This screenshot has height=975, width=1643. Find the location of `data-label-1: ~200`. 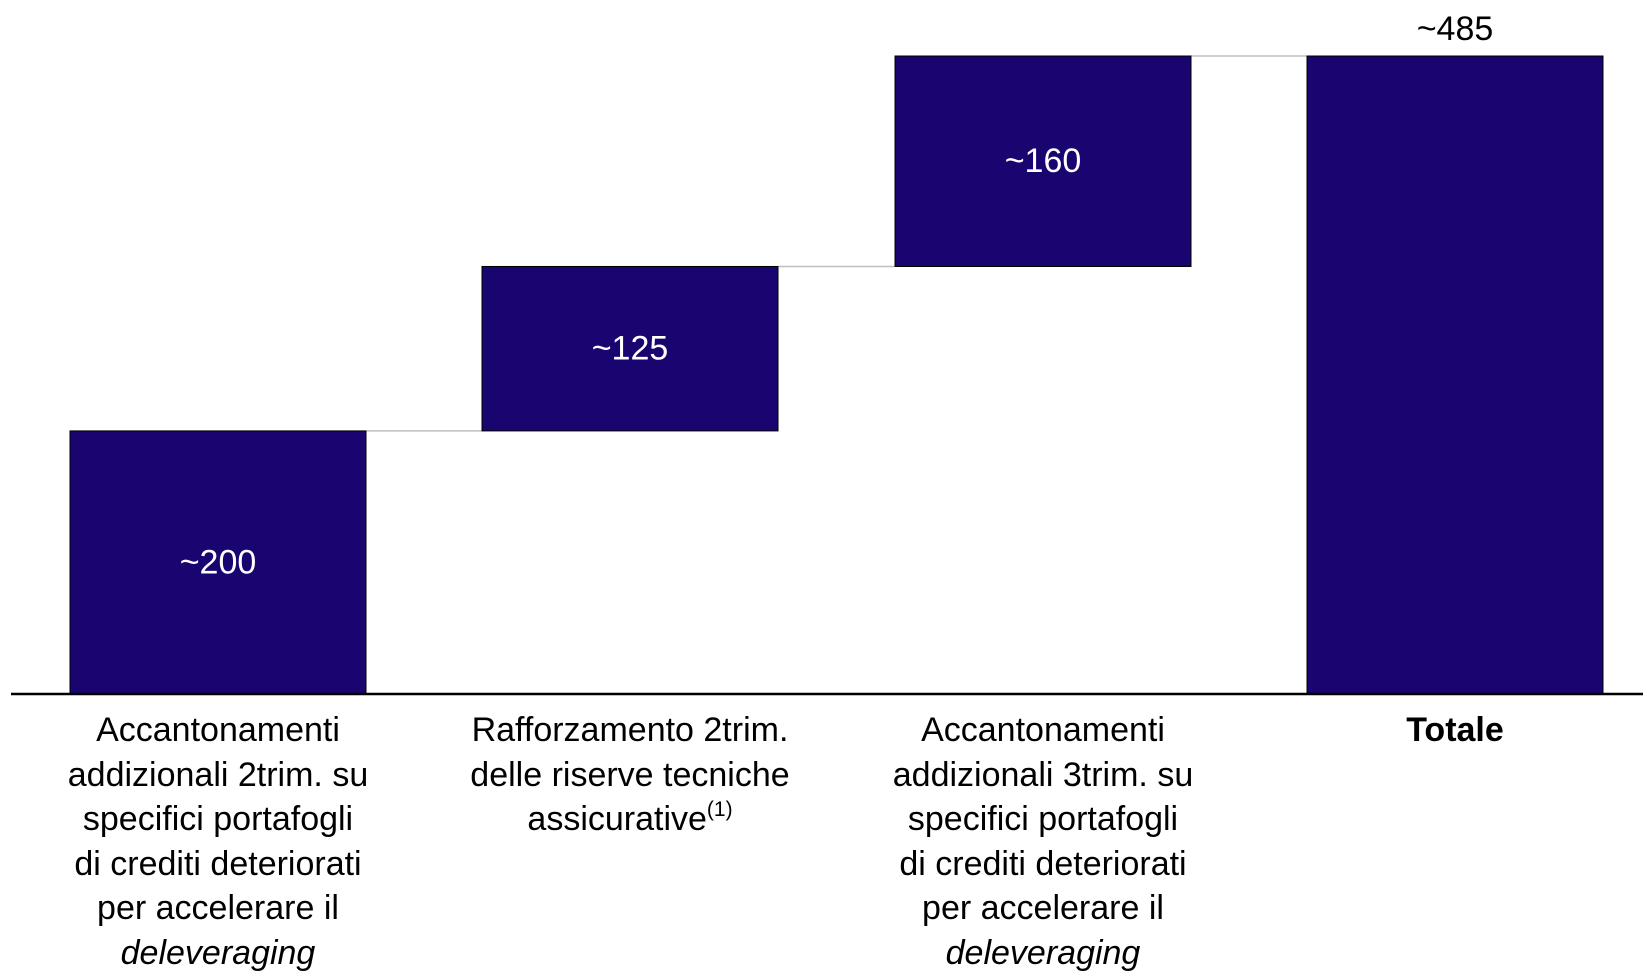

data-label-1: ~200 is located at coordinates (218, 562).